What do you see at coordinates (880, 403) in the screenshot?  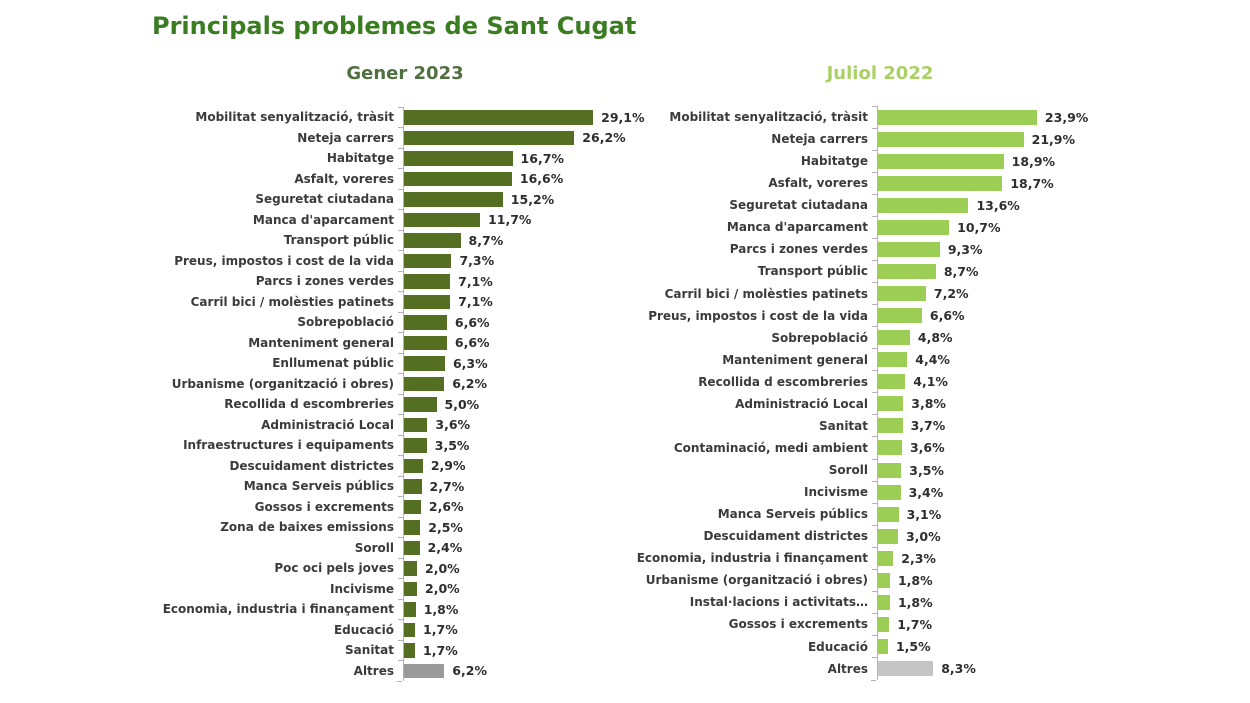 I see `bar-row: Administració Local 3,8%` at bounding box center [880, 403].